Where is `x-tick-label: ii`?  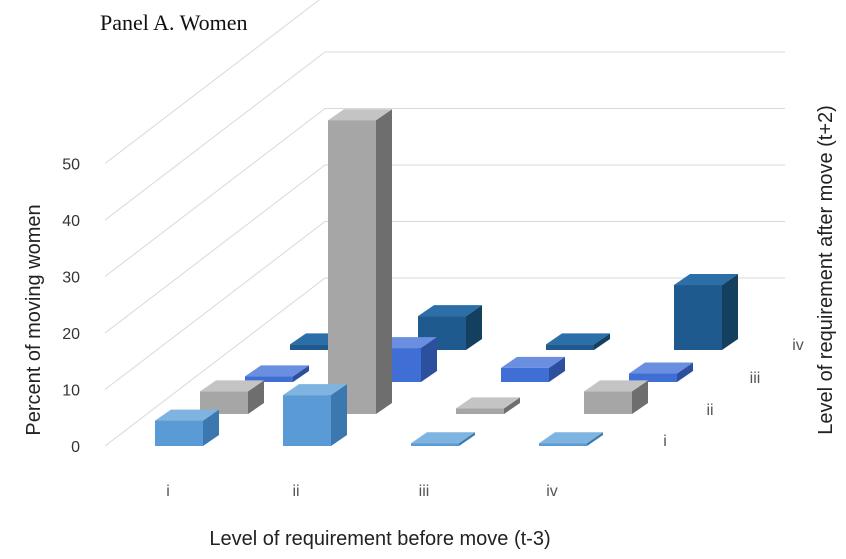 x-tick-label: ii is located at coordinates (295, 491).